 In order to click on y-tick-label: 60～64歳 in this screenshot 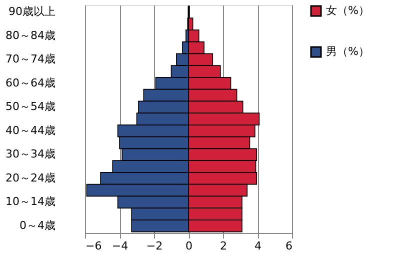, I will do `click(31, 83)`.